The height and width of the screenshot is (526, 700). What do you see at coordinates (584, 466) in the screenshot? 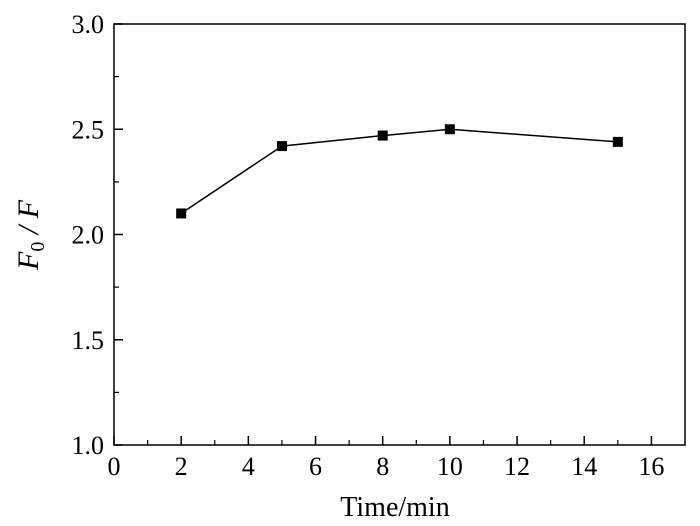
I see `x-tick-label: 14` at bounding box center [584, 466].